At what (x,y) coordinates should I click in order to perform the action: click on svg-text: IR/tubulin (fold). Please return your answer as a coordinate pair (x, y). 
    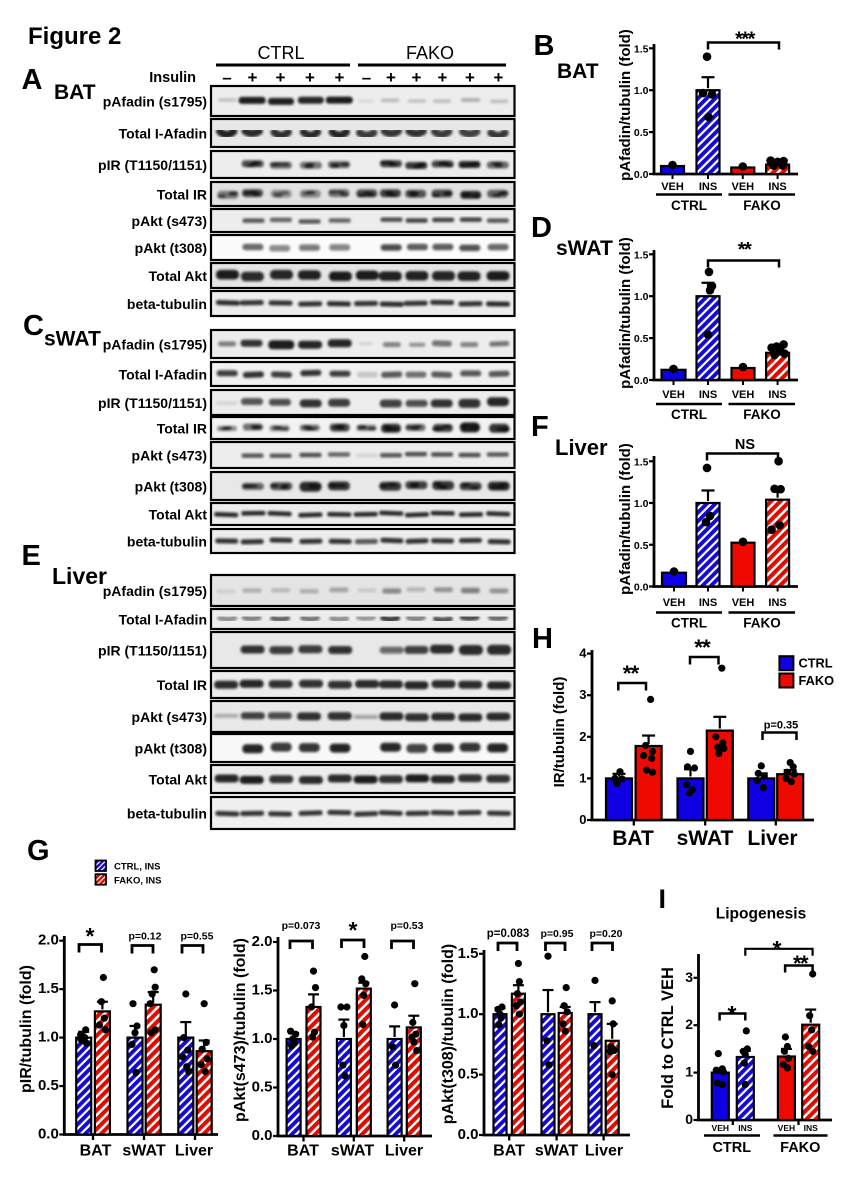
    Looking at the image, I should click on (559, 732).